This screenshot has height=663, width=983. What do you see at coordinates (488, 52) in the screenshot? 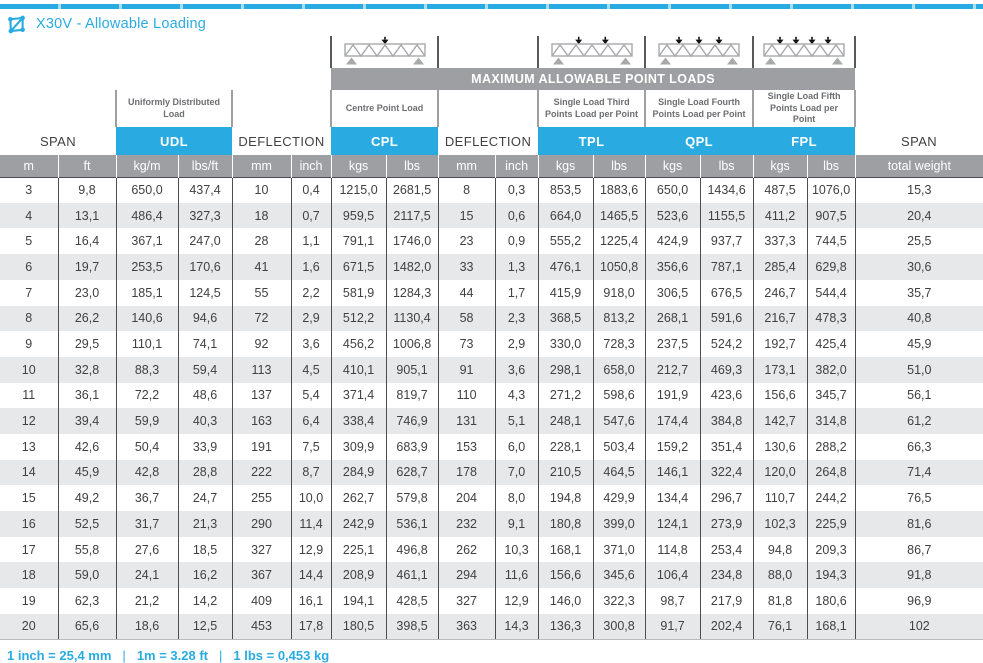
I see `truss-row-gap` at bounding box center [488, 52].